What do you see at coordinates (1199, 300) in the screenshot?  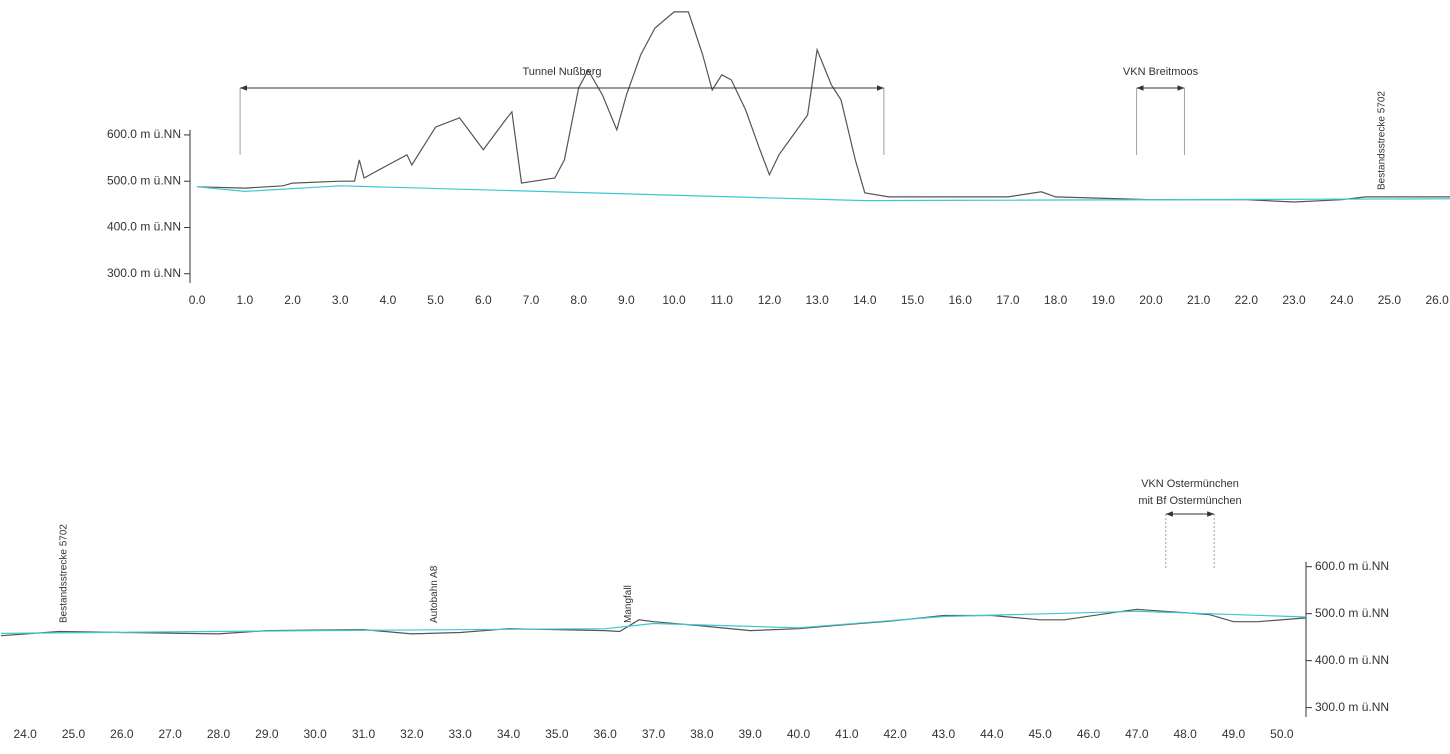 I see `x-tick-label: 21.0` at bounding box center [1199, 300].